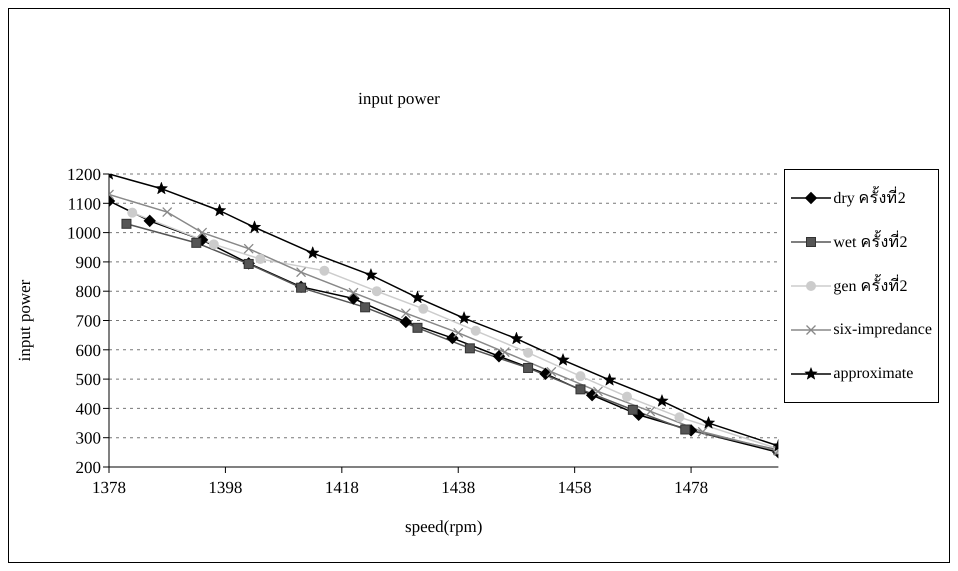  What do you see at coordinates (88, 321) in the screenshot?
I see `y-tick-label: 700` at bounding box center [88, 321].